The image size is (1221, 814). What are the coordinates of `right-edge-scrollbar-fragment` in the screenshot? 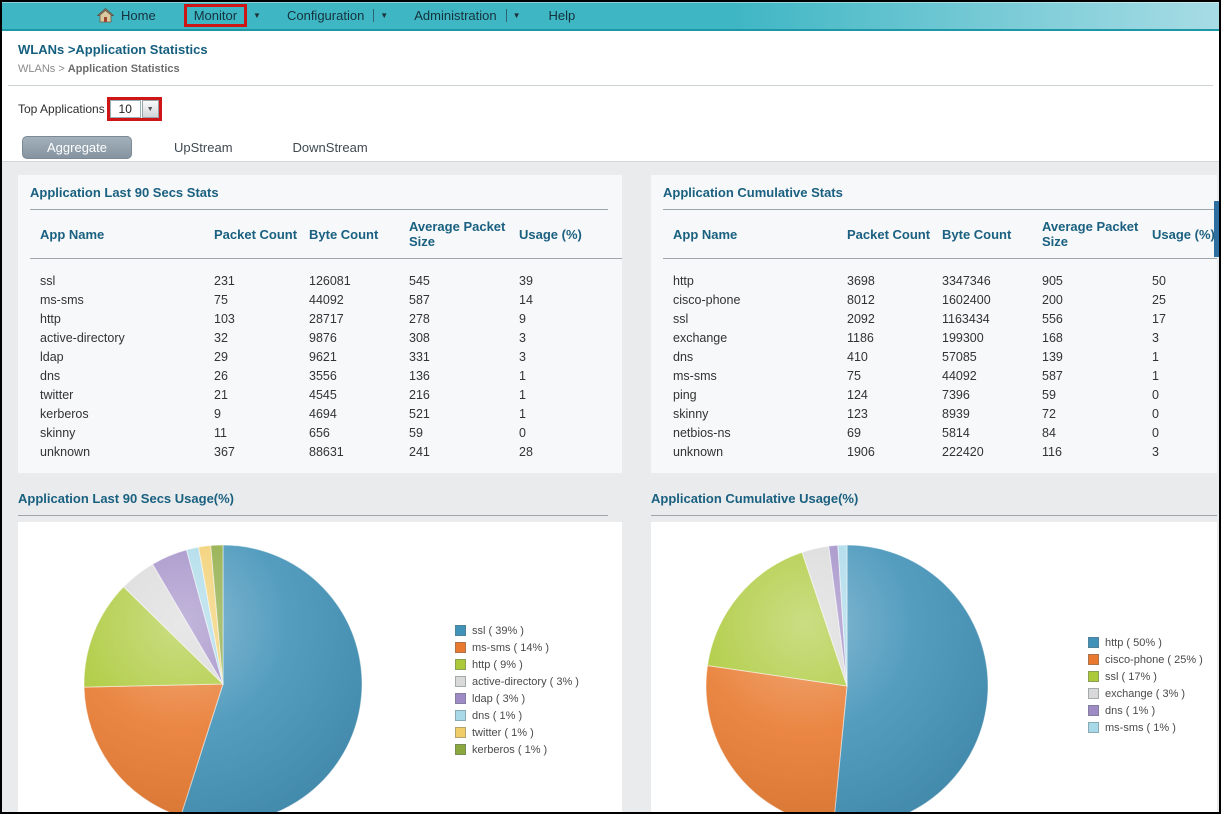 It's located at (1216, 229).